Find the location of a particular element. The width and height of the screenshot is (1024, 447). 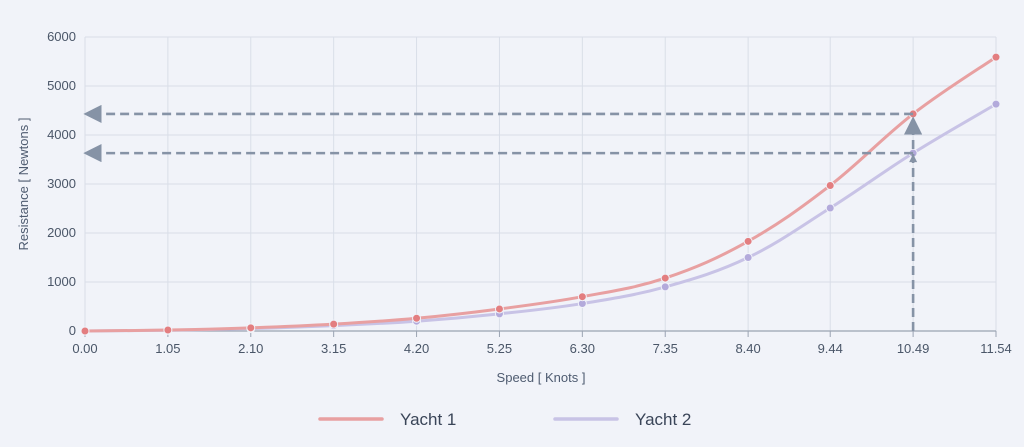

x-tick-label: 6.30 is located at coordinates (582, 348).